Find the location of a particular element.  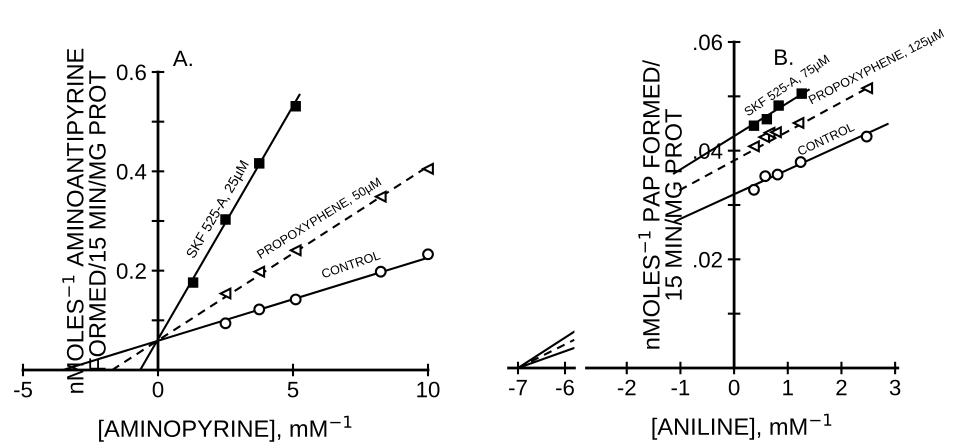

y-axis-title: nMOLES$^{−1}$ PAP FORMED/ 15 MIN/MG PROT is located at coordinates (660, 204).